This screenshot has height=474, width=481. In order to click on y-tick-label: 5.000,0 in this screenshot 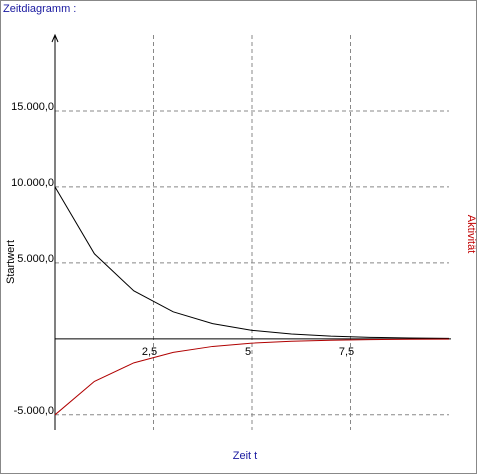, I will do `click(35, 259)`.